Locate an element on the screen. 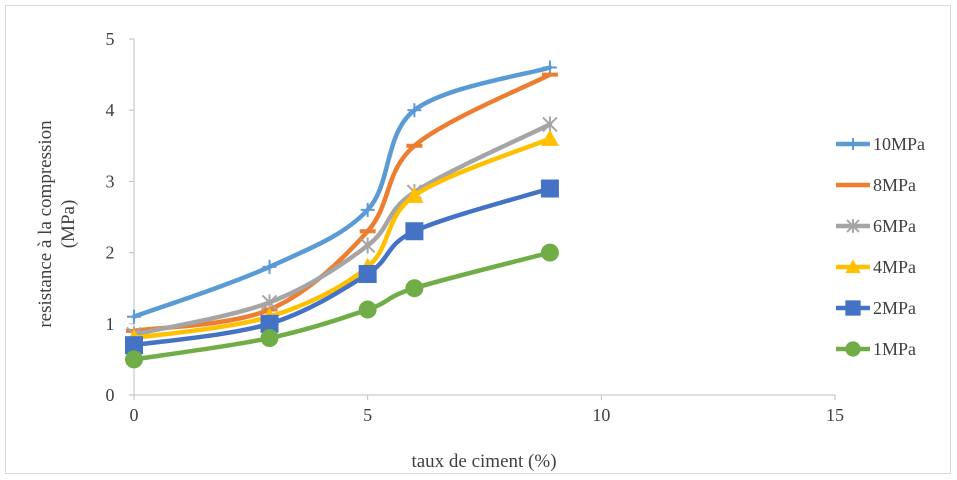  series-1MPa is located at coordinates (342, 306).